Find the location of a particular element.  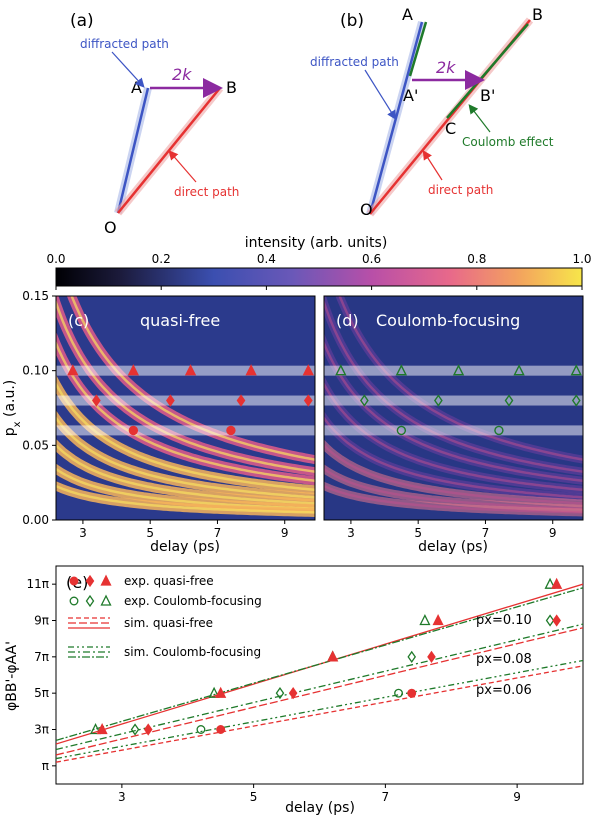

panel-b-point-b2: B' is located at coordinates (487, 95).